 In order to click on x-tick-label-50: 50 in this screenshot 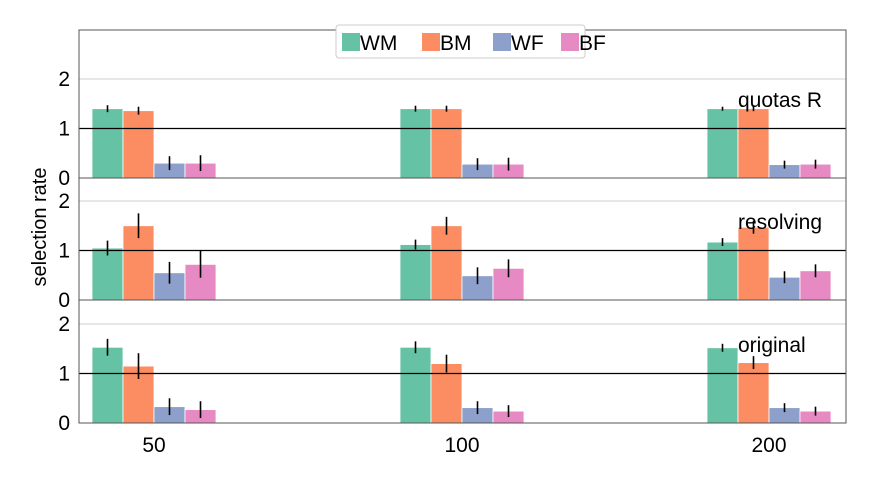, I will do `click(153, 445)`.